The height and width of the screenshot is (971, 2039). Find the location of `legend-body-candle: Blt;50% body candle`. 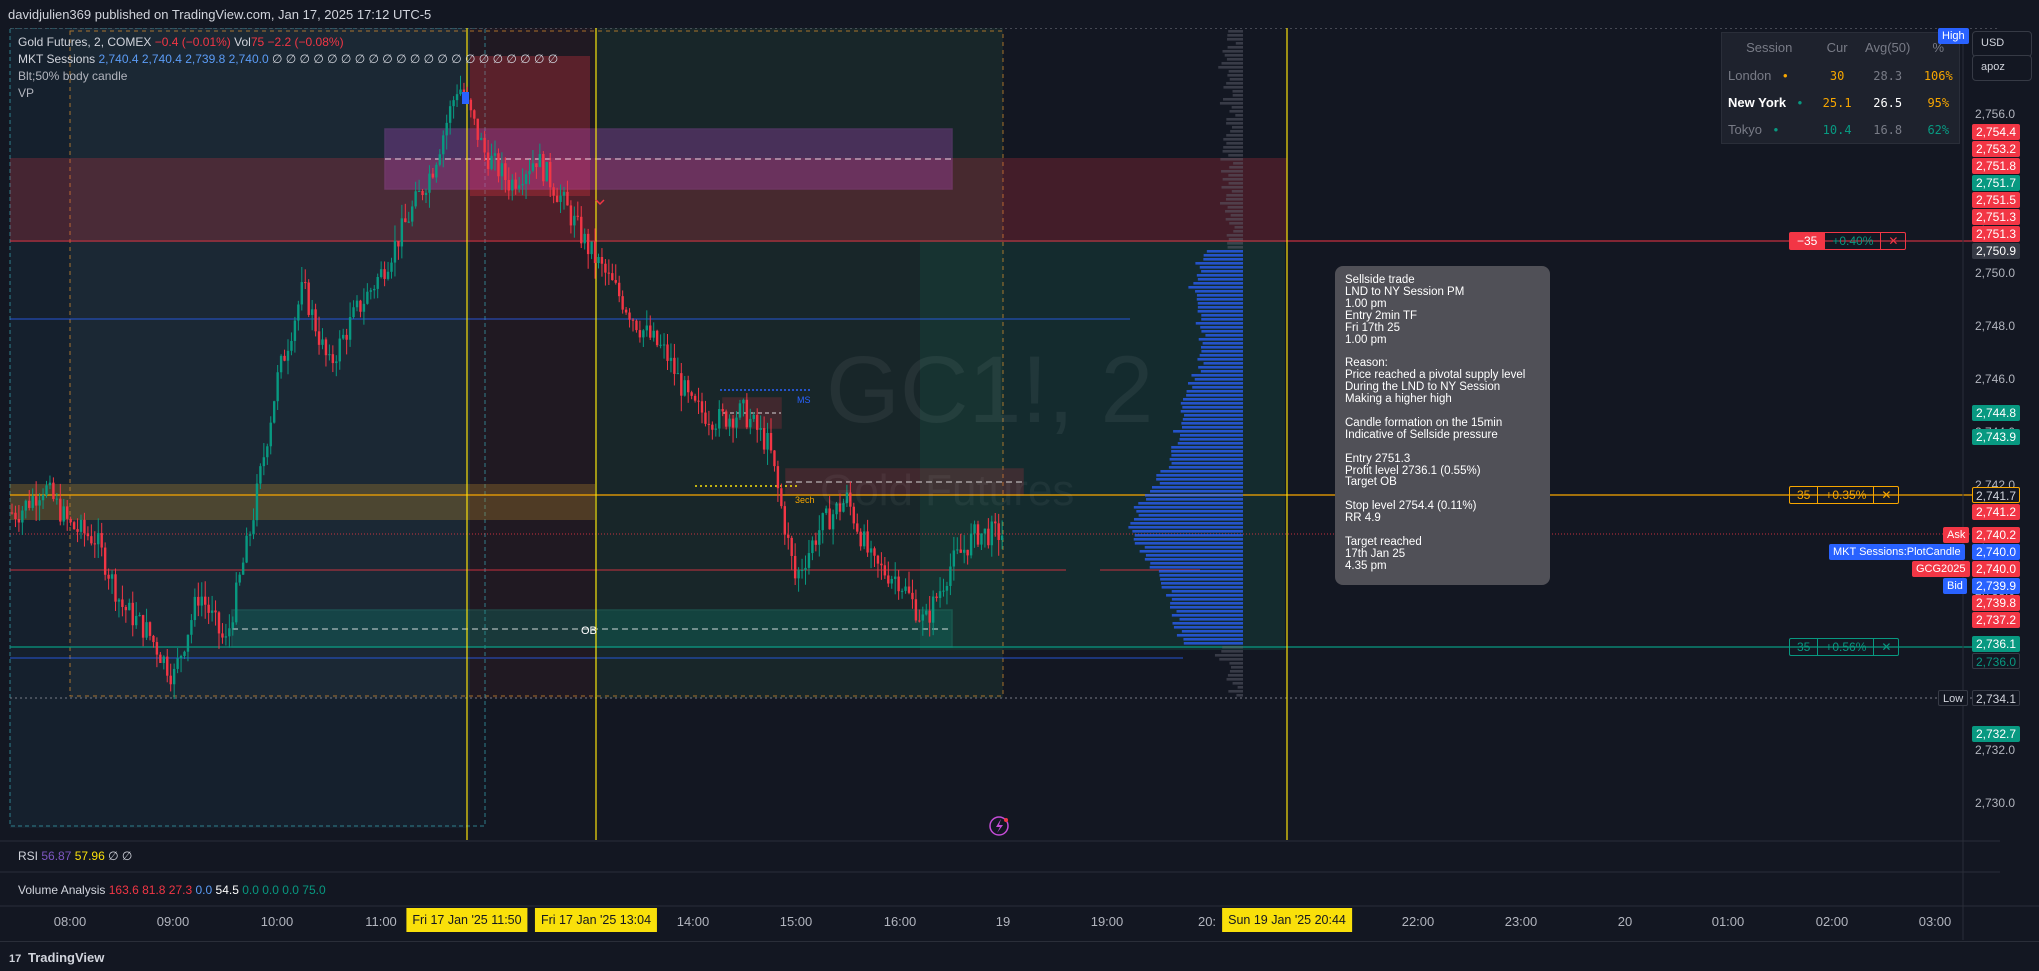

legend-body-candle: Blt;50% body candle is located at coordinates (73, 76).